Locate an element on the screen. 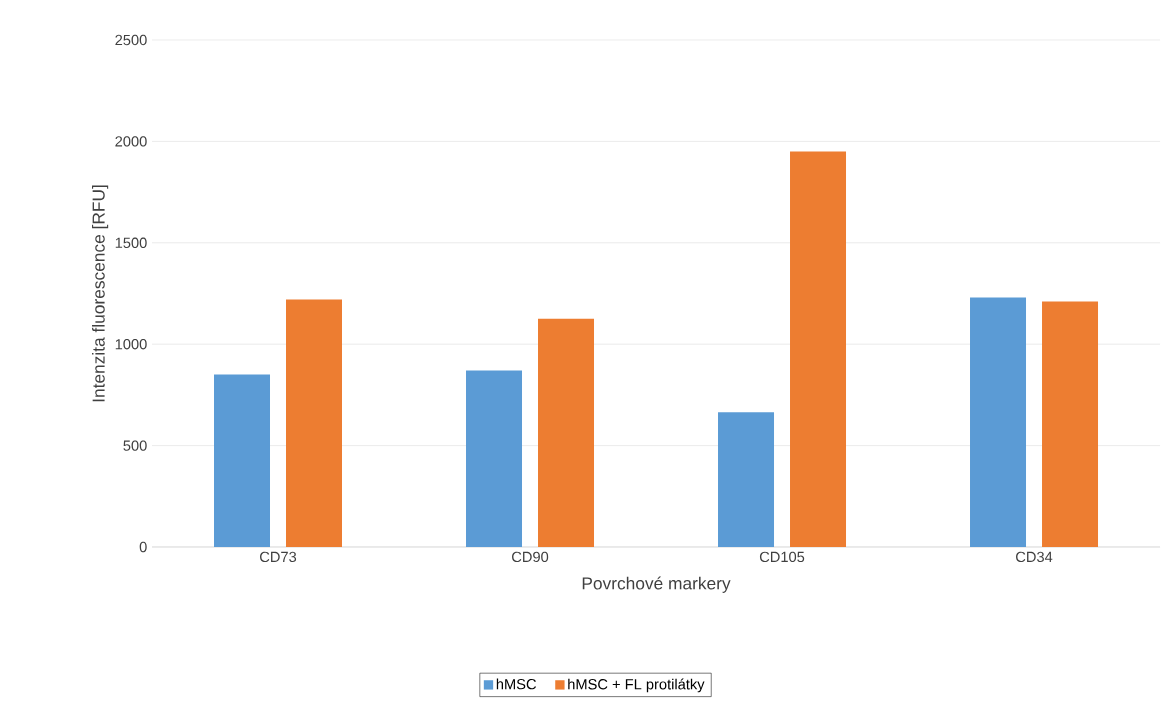 This screenshot has height=720, width=1176. y-tick-label: 1000 is located at coordinates (131, 344).